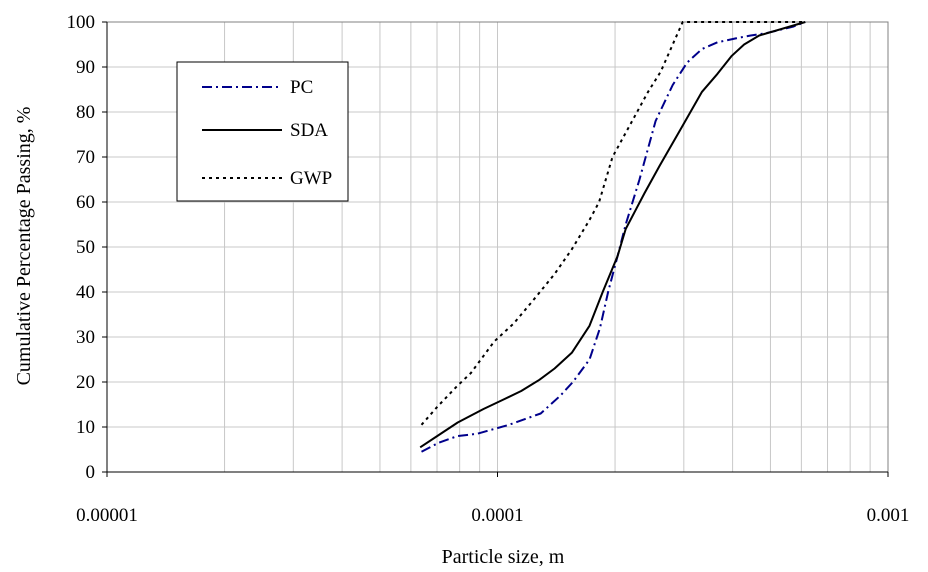  Describe the element at coordinates (85, 202) in the screenshot. I see `y-tick-label: 60` at that location.